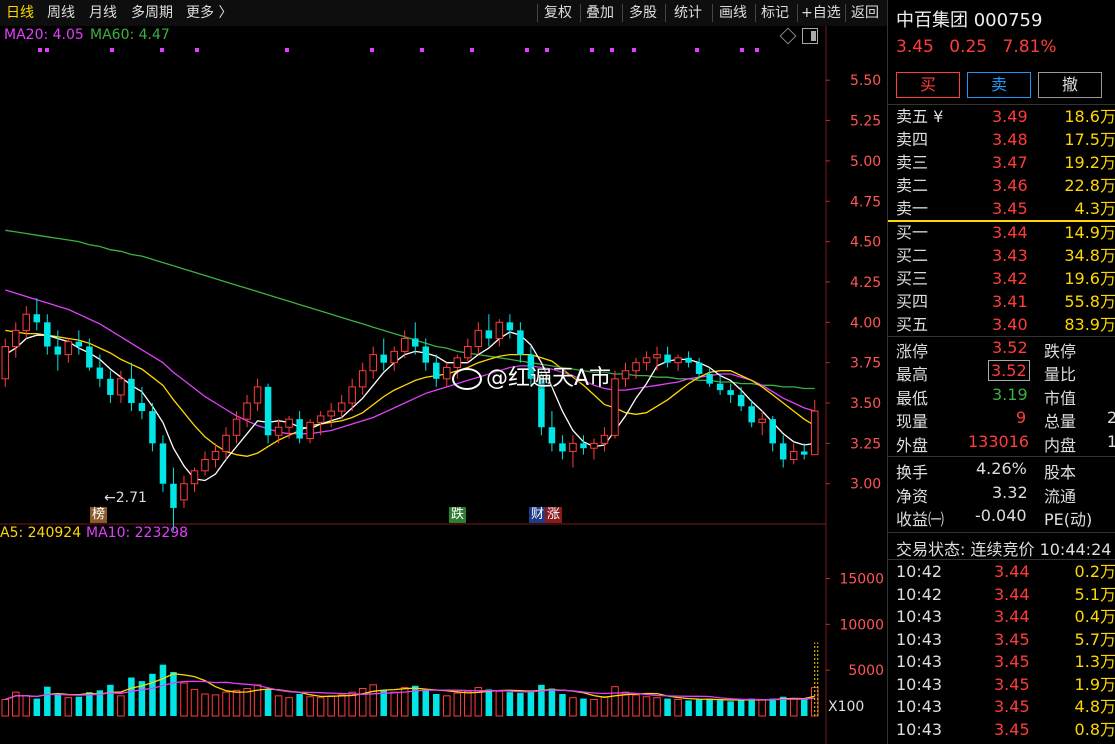 Image resolution: width=1115 pixels, height=744 pixels. What do you see at coordinates (912, 301) in the screenshot?
I see `bid-level-label: 买四` at bounding box center [912, 301].